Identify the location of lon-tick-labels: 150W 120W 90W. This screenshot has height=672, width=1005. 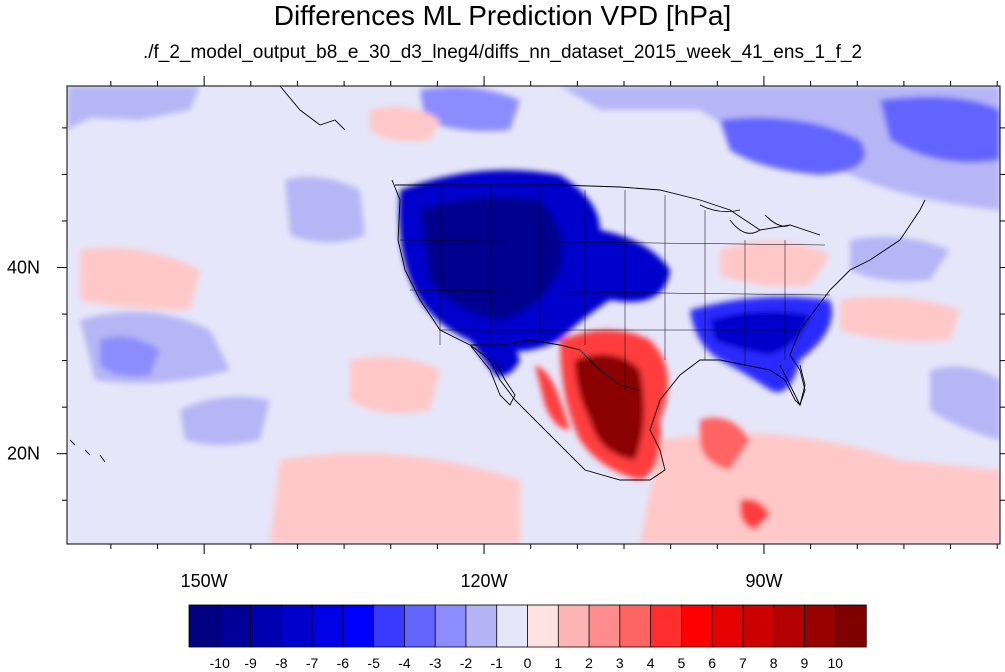
(482, 581).